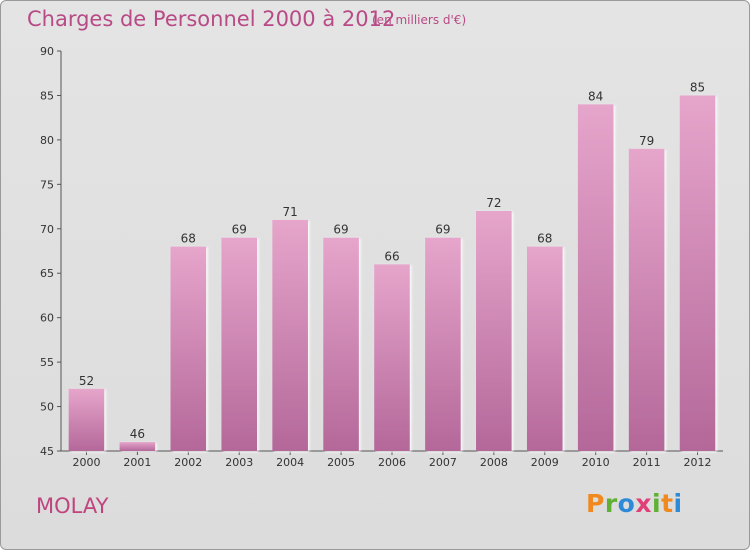  Describe the element at coordinates (47, 95) in the screenshot. I see `y-tick-label: 85` at that location.